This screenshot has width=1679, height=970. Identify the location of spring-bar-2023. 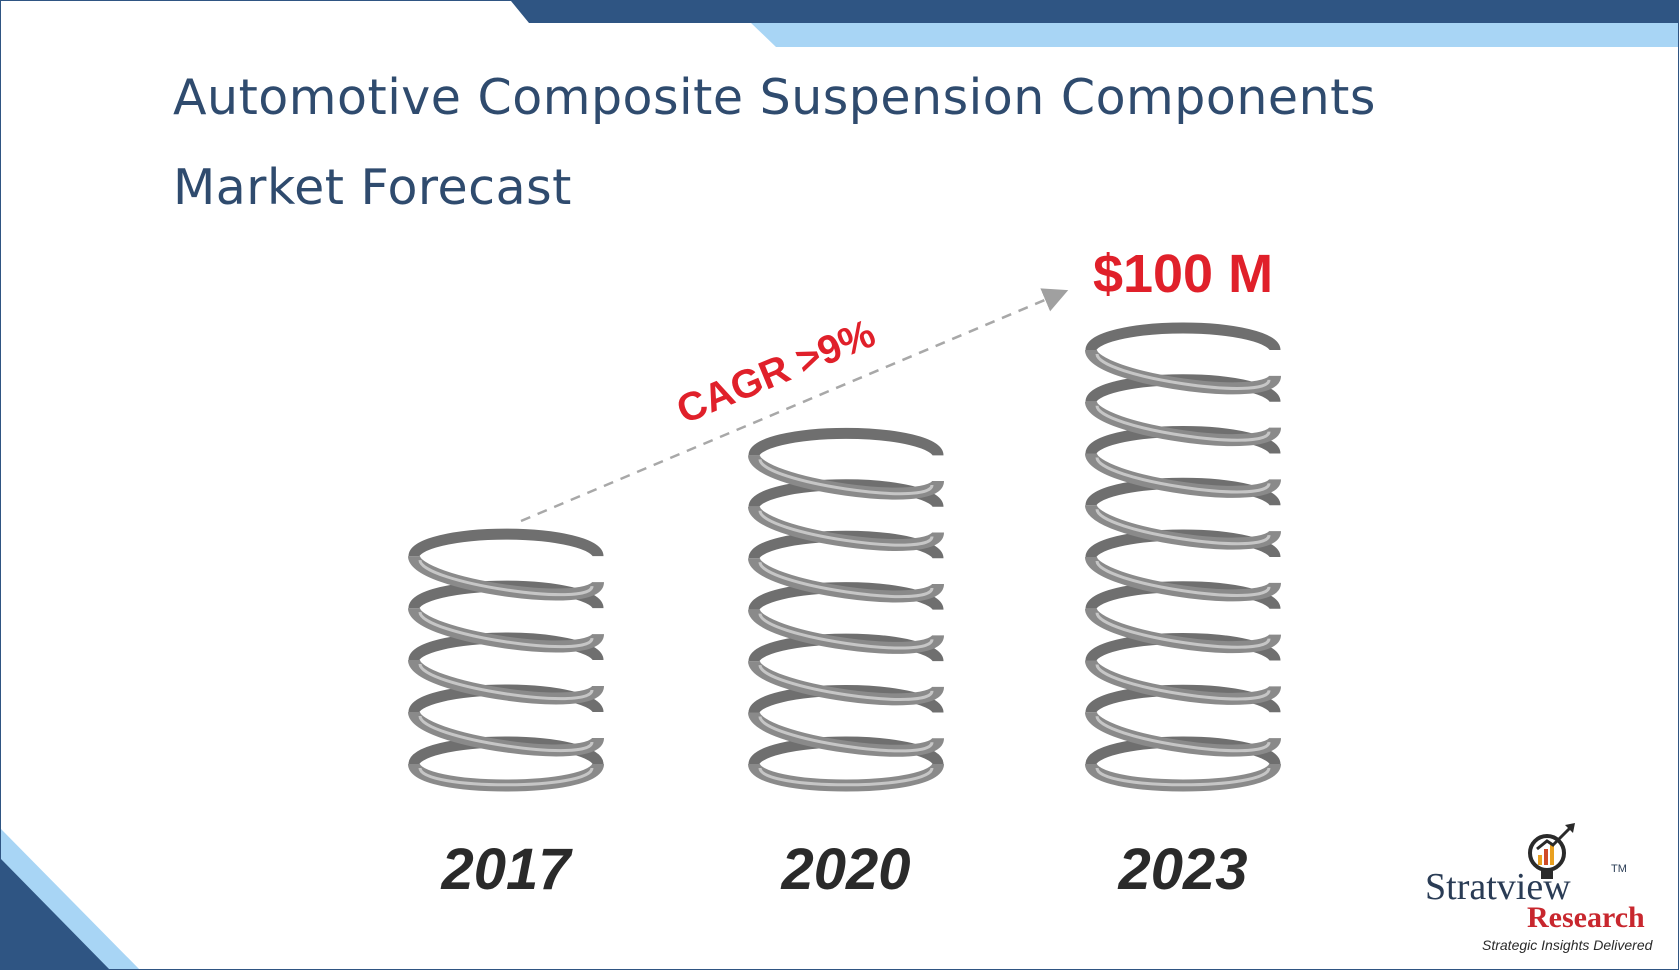
(1183, 557).